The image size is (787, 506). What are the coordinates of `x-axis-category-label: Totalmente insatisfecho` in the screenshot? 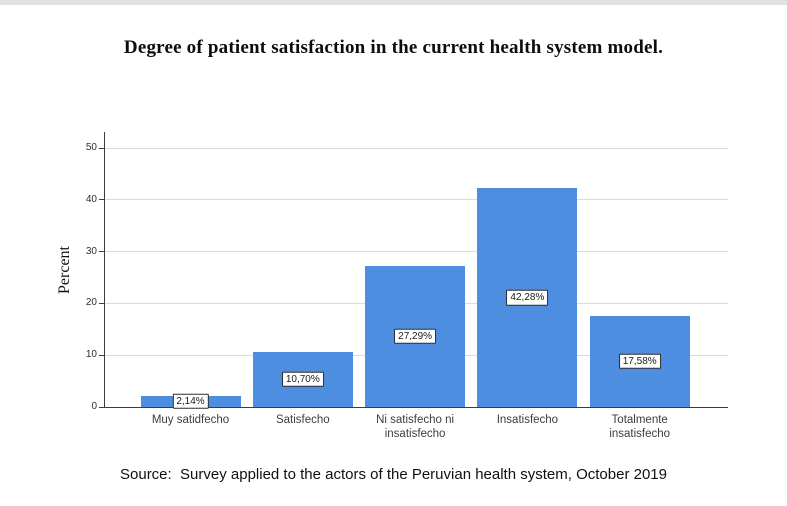 It's located at (640, 427).